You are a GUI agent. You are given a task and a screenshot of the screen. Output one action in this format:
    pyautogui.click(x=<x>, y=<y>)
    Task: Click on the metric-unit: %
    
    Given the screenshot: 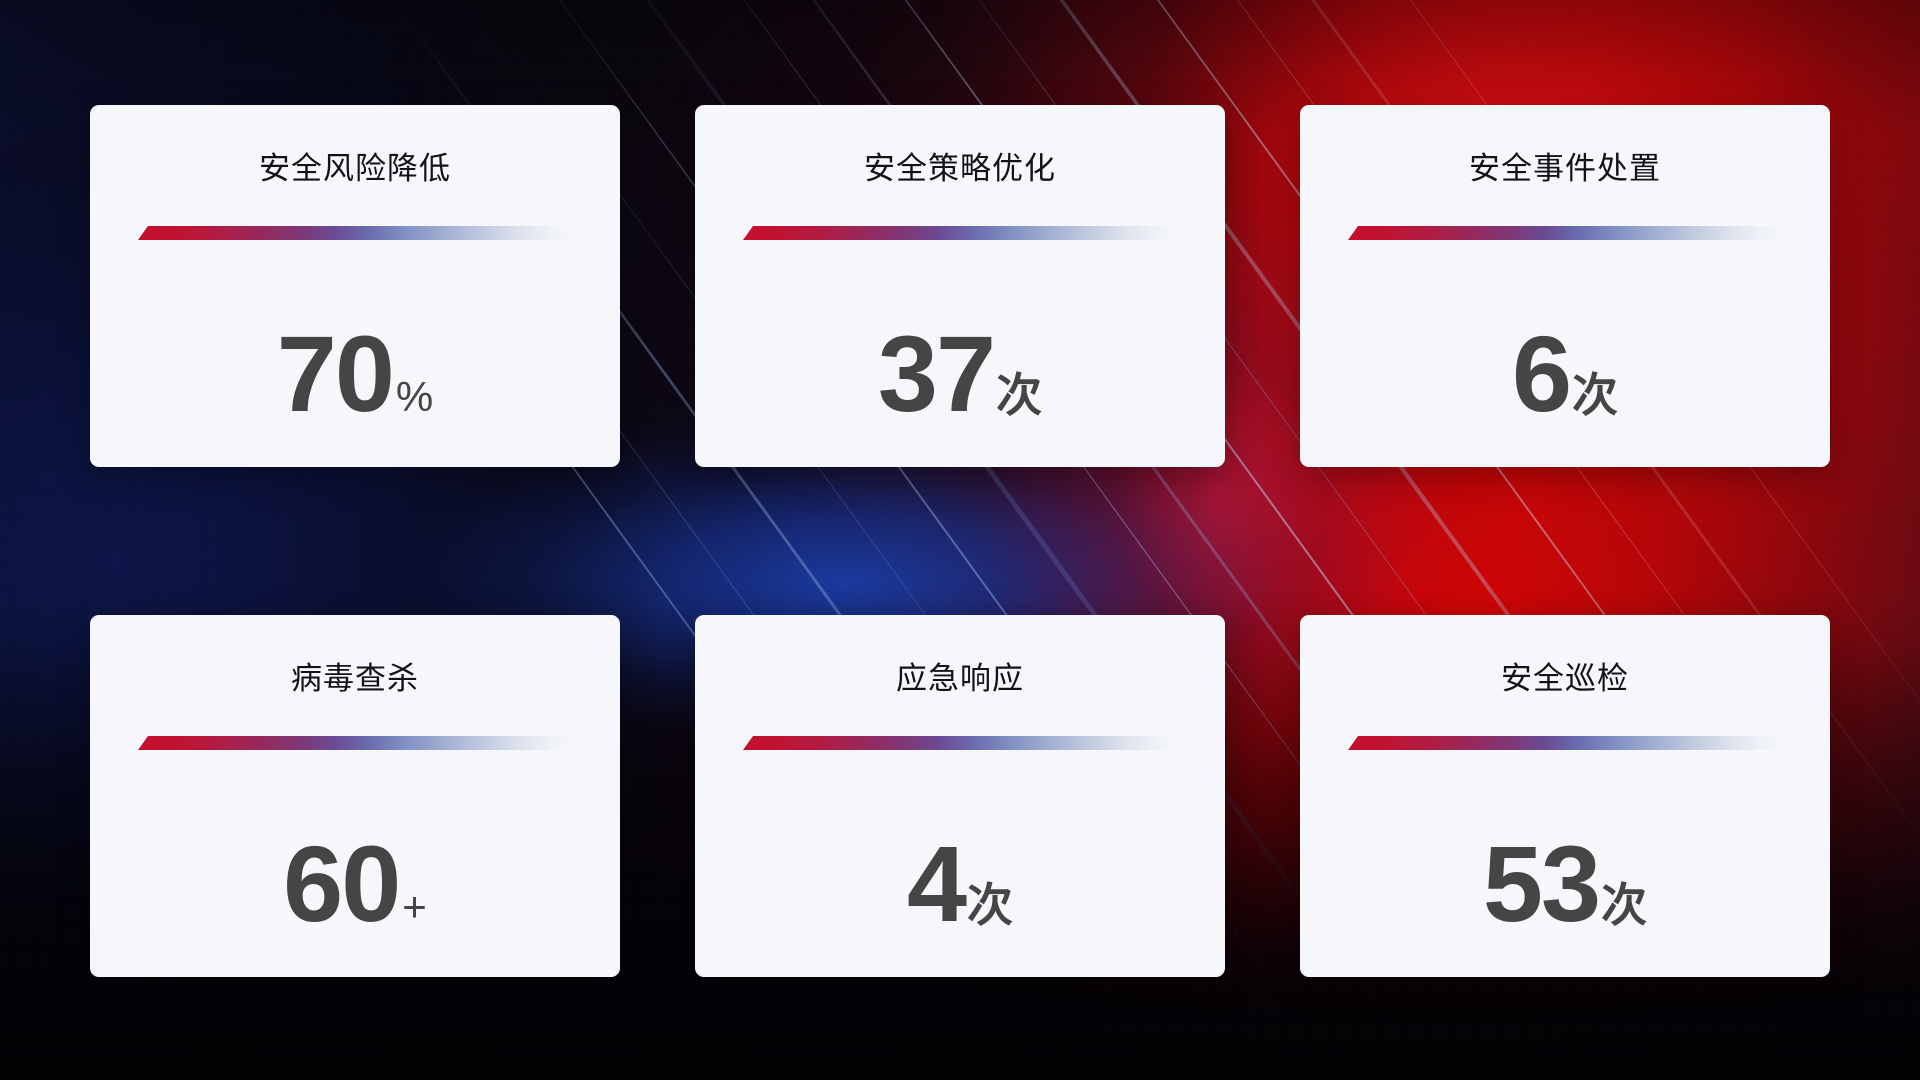 What is the action you would take?
    pyautogui.click(x=414, y=396)
    